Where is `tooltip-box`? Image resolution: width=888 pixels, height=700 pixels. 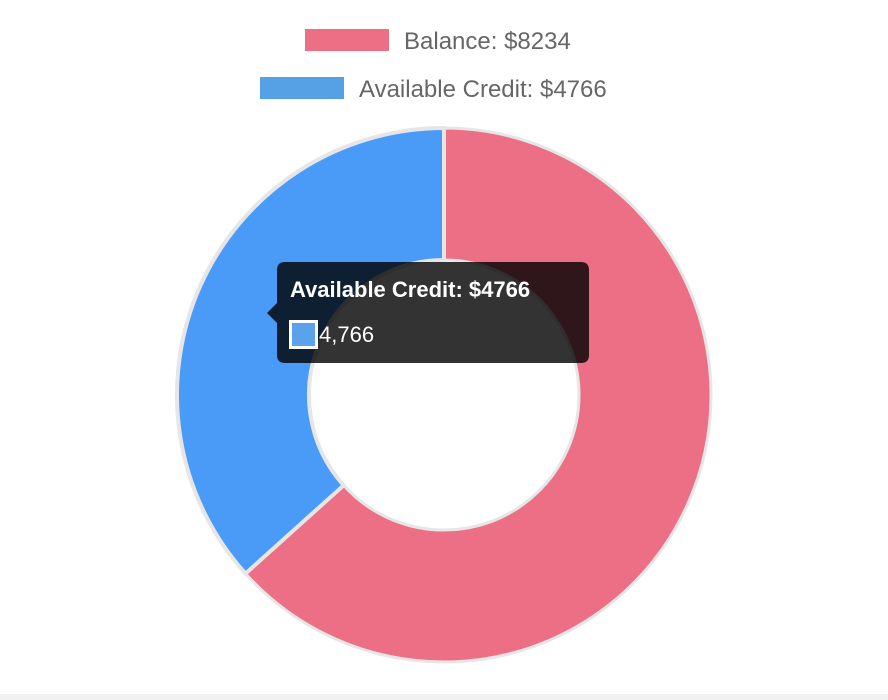
tooltip-box is located at coordinates (428, 312).